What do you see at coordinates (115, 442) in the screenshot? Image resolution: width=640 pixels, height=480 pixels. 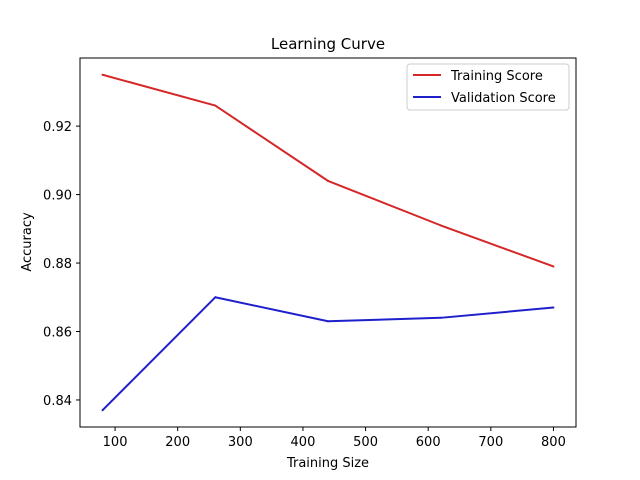 I see `x-tick-label-100: 100` at bounding box center [115, 442].